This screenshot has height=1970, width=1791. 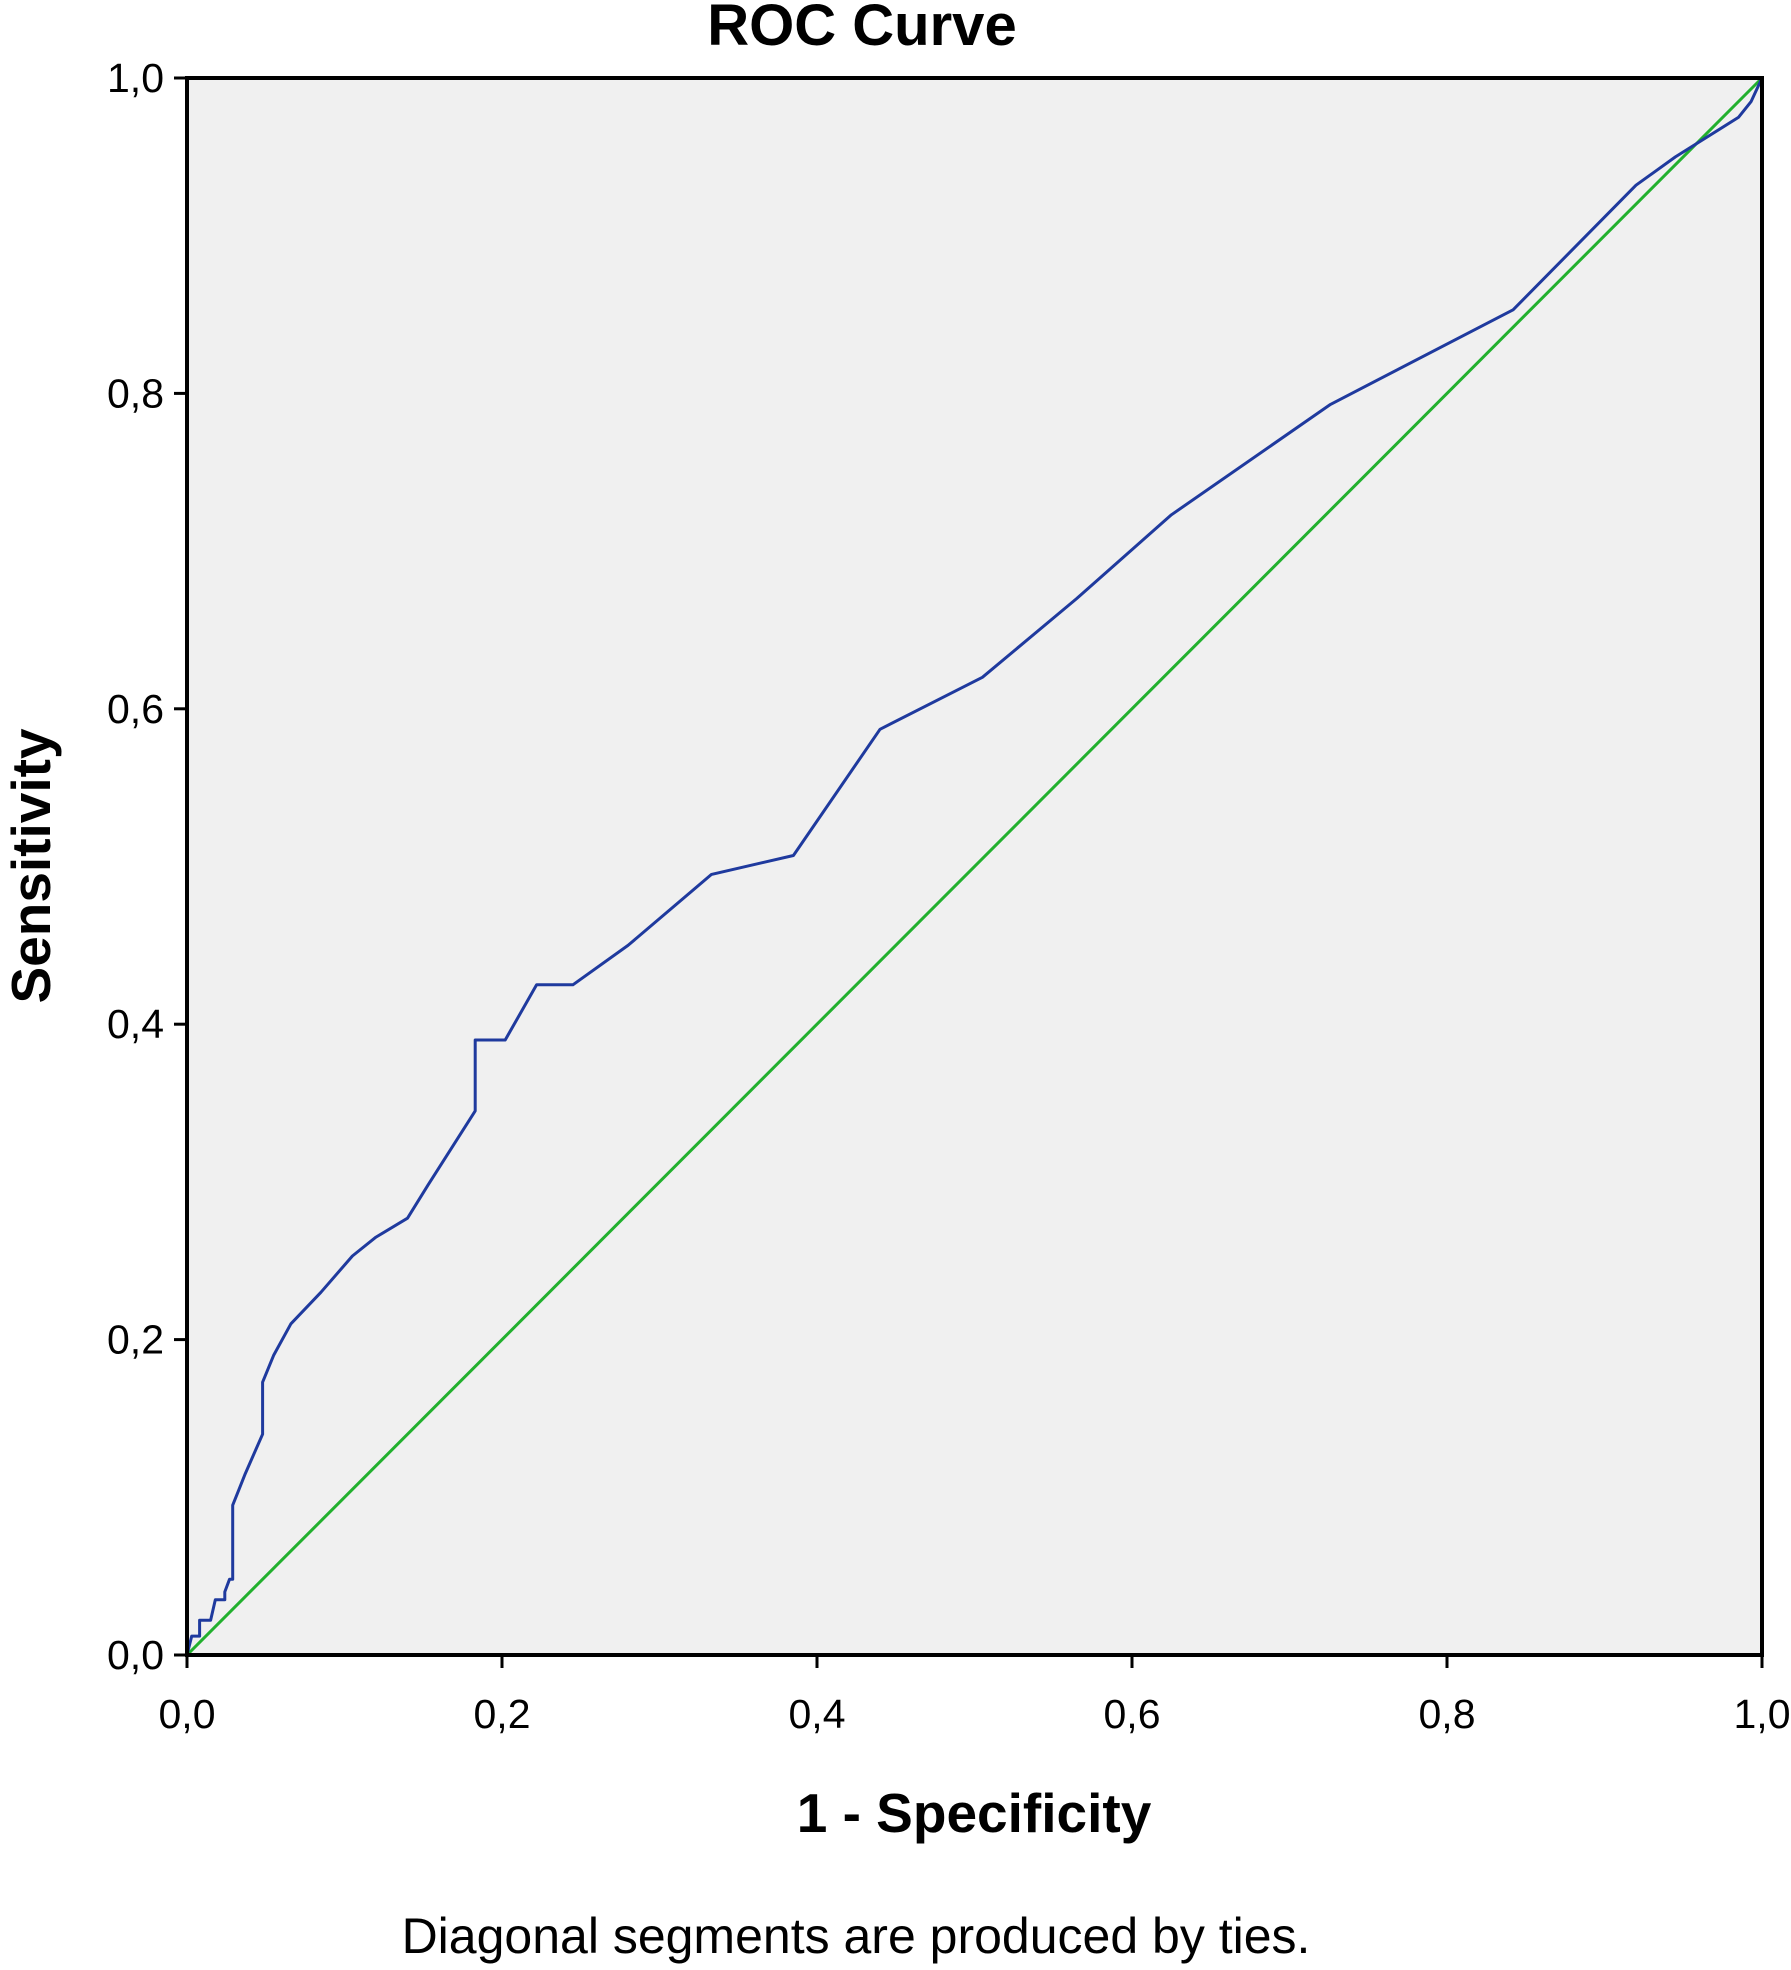 I want to click on y-tick-label: 0,4, so click(x=135, y=1024).